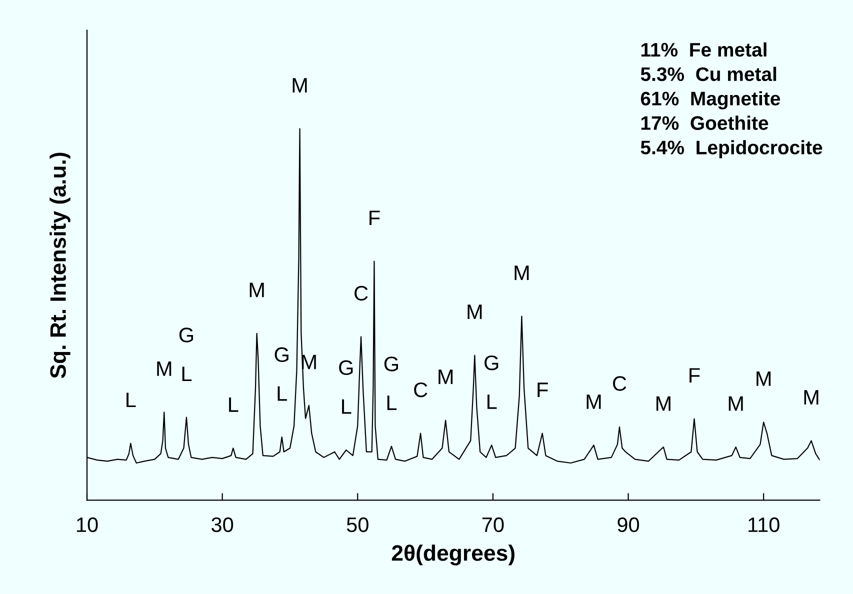 The height and width of the screenshot is (594, 853). I want to click on annotation: 5.4% Lepidocrocite, so click(731, 149).